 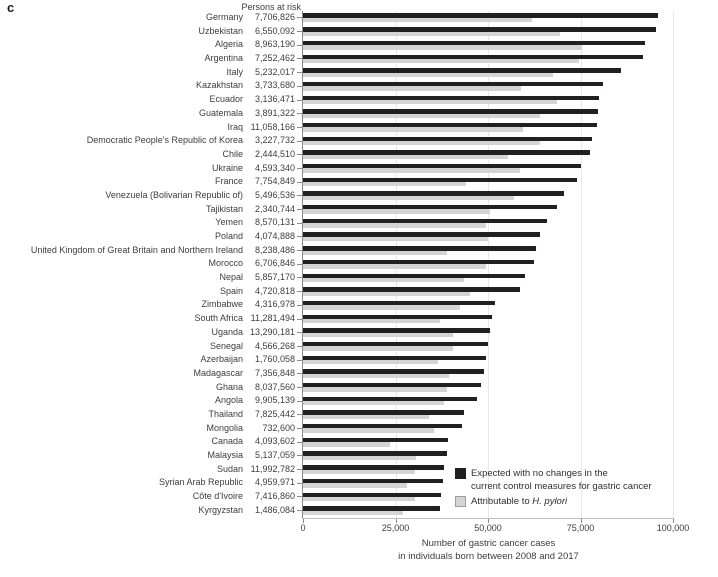 I want to click on country-label: Azerbaijan, so click(x=221, y=359).